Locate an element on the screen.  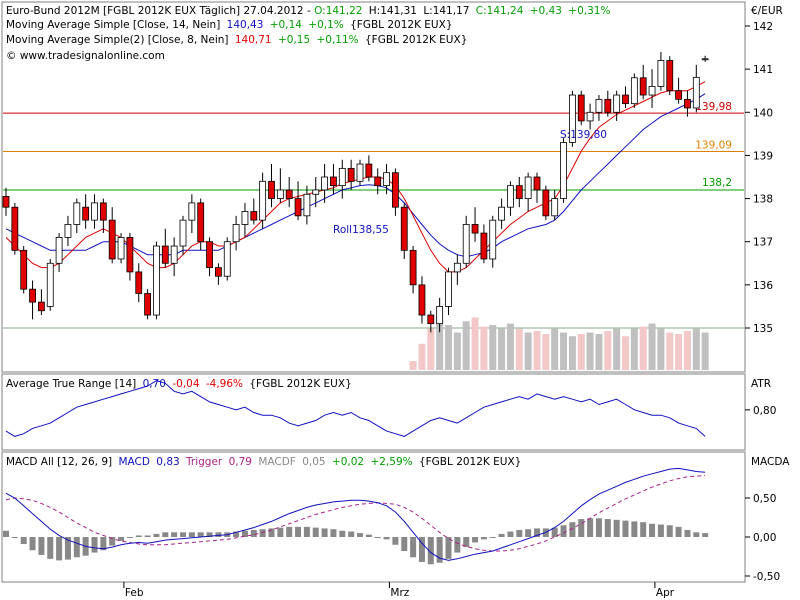
hline-label-1: 139,09 is located at coordinates (713, 146).